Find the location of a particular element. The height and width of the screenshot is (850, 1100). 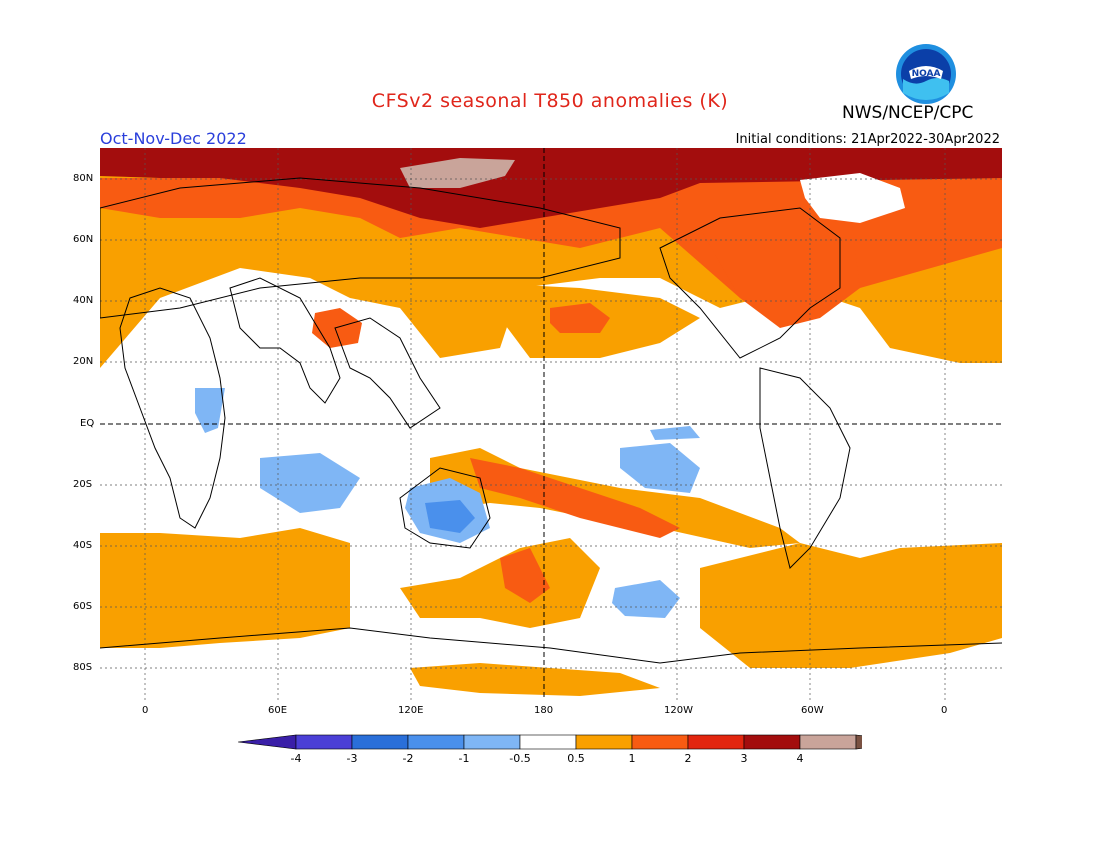

logo-text: NOAA is located at coordinates (926, 74).